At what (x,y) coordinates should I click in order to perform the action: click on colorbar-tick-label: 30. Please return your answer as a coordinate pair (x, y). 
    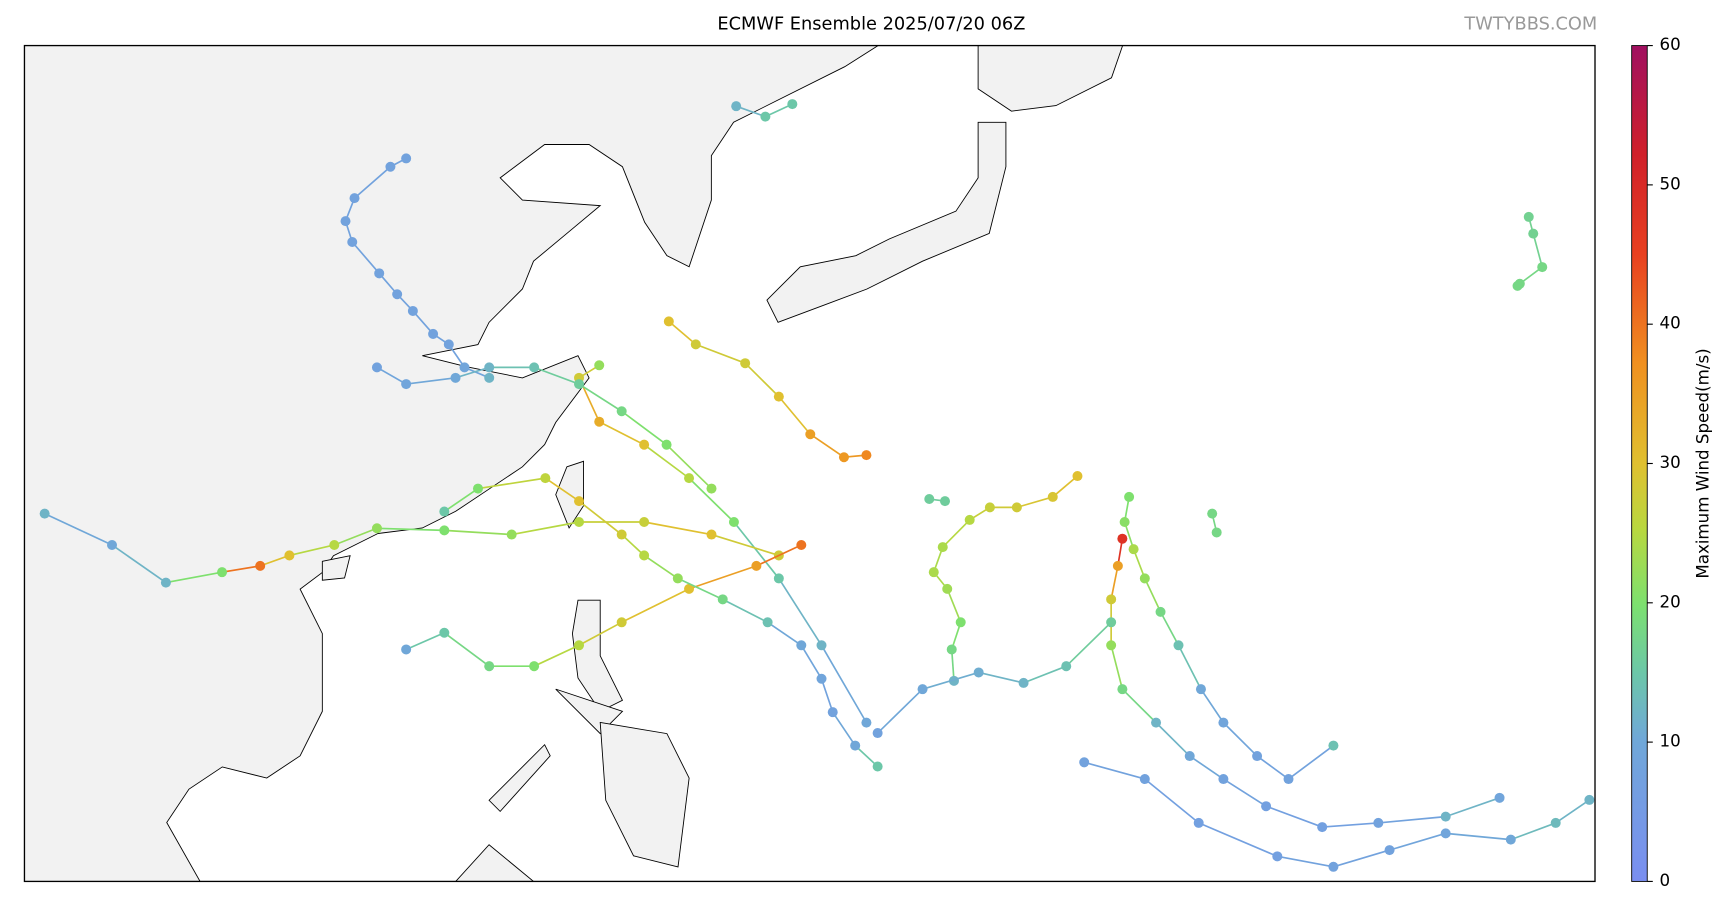
    Looking at the image, I should click on (1669, 462).